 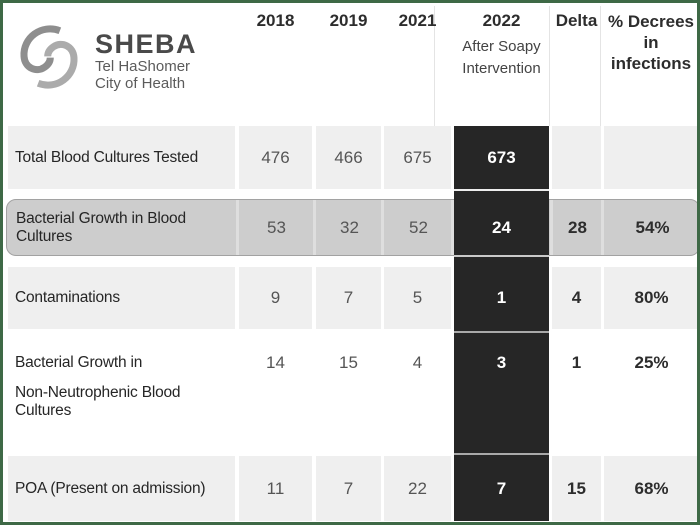 What do you see at coordinates (49, 57) in the screenshot?
I see `sheba-s-icon` at bounding box center [49, 57].